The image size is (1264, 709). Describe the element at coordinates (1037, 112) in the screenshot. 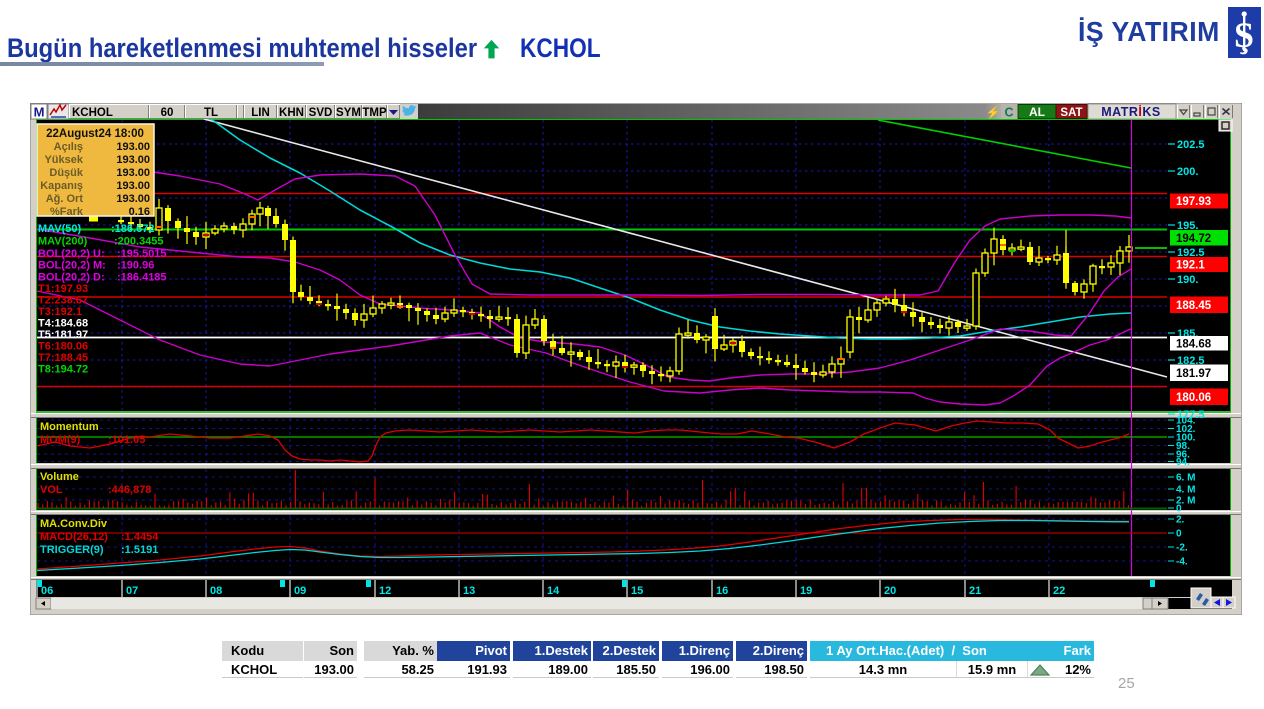

I see `svg-text: AL` at that location.